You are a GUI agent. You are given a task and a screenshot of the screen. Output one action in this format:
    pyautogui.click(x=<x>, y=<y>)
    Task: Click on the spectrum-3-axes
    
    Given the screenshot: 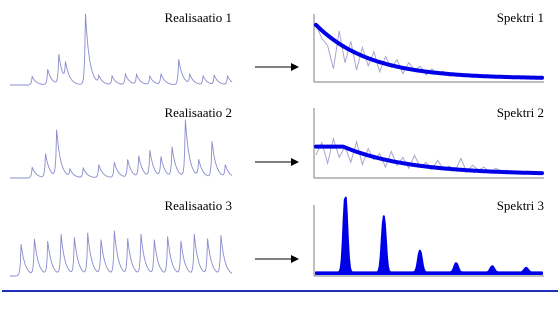 What is the action you would take?
    pyautogui.click(x=428, y=241)
    